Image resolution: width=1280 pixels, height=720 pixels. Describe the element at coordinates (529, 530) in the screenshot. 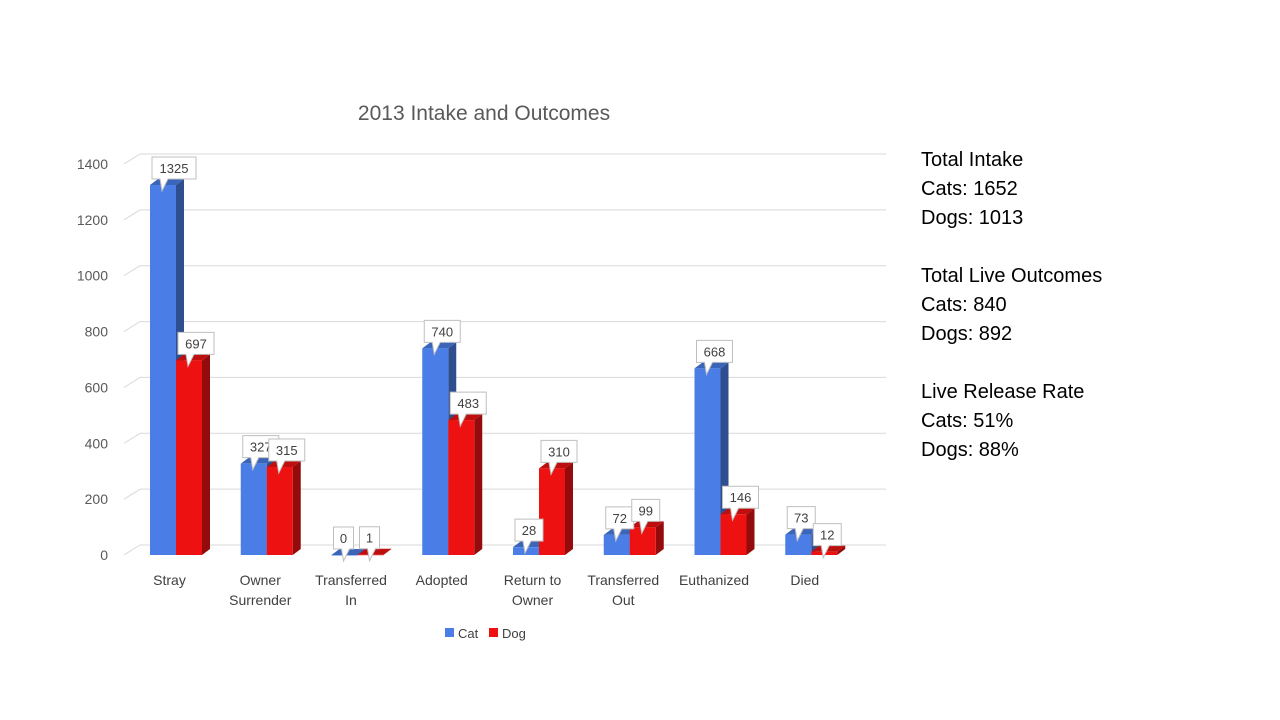

I see `data-label-text: 28` at that location.